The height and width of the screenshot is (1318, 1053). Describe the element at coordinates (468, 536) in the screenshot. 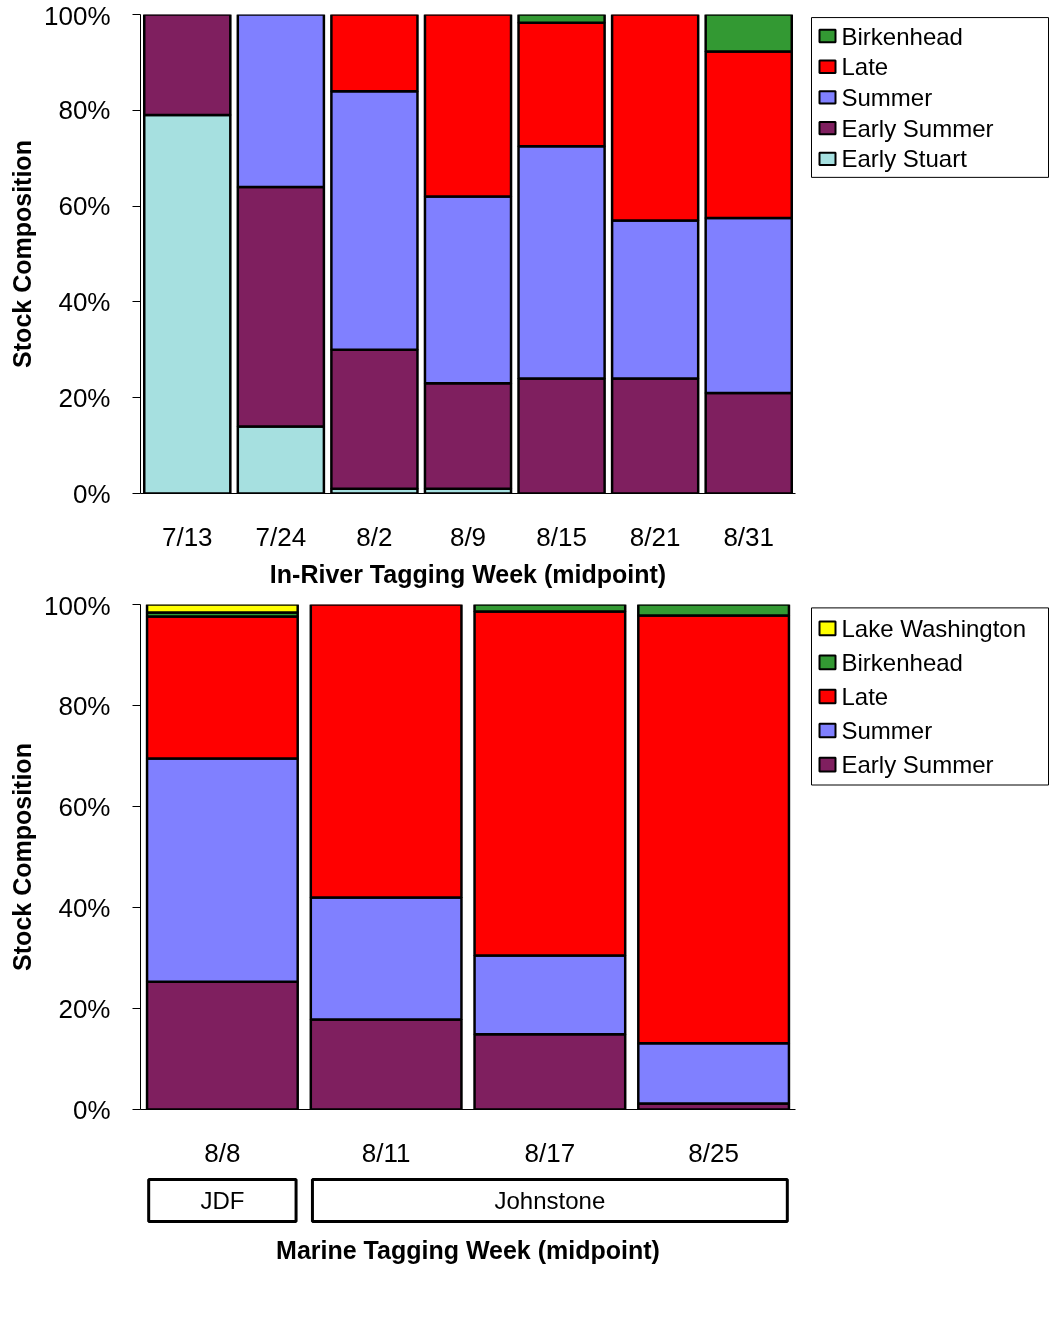

I see `x-tick-label: 8/9` at that location.